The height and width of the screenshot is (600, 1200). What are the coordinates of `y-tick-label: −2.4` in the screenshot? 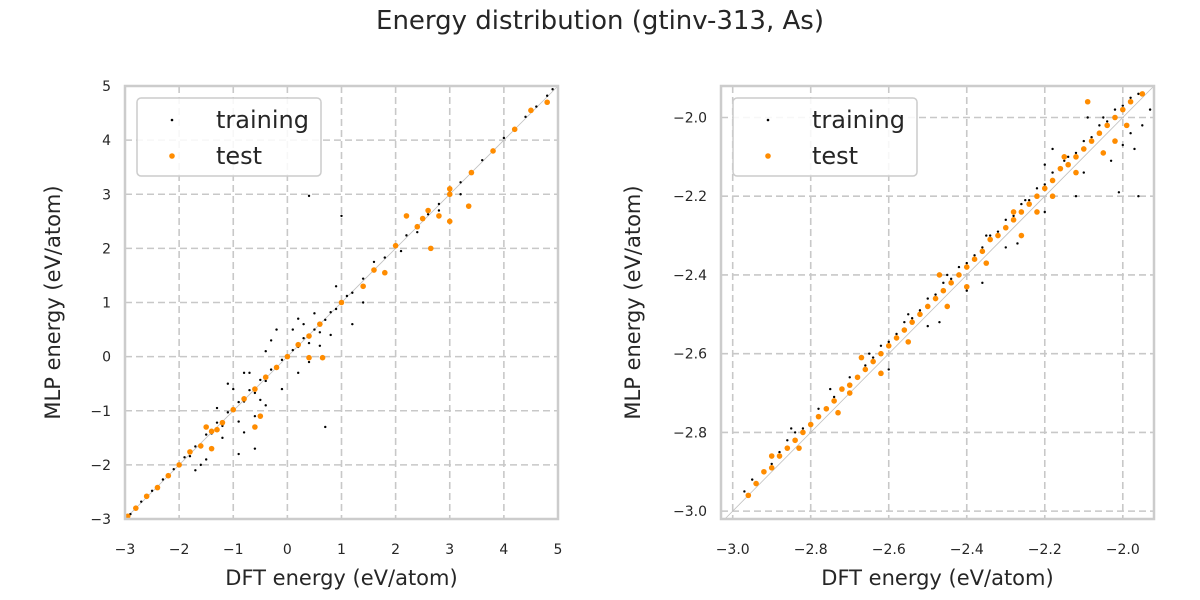 It's located at (690, 276).